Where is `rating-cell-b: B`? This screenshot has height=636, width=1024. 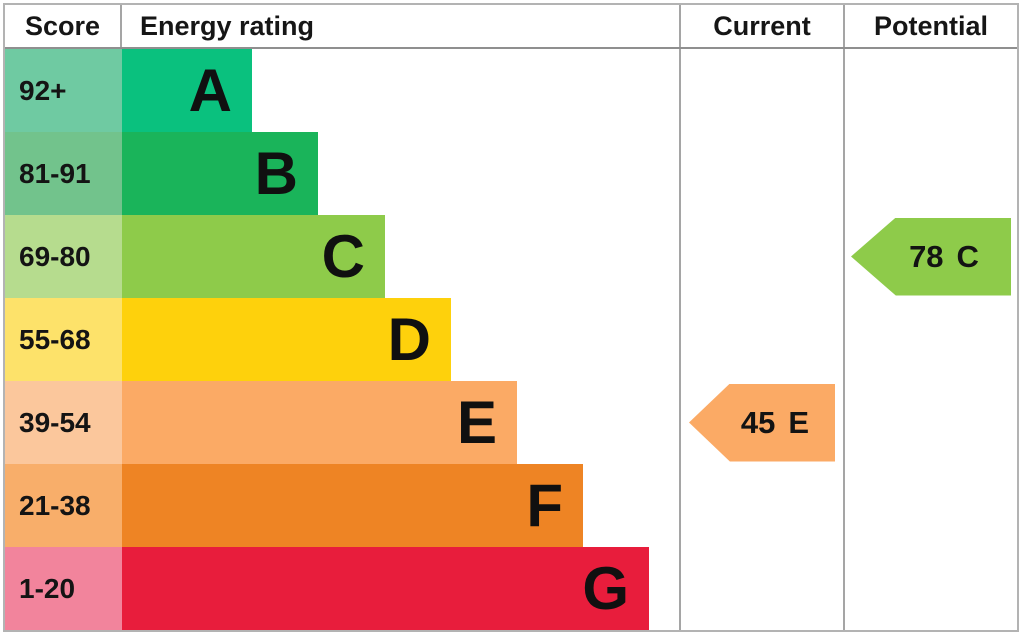 rating-cell-b: B is located at coordinates (400, 173).